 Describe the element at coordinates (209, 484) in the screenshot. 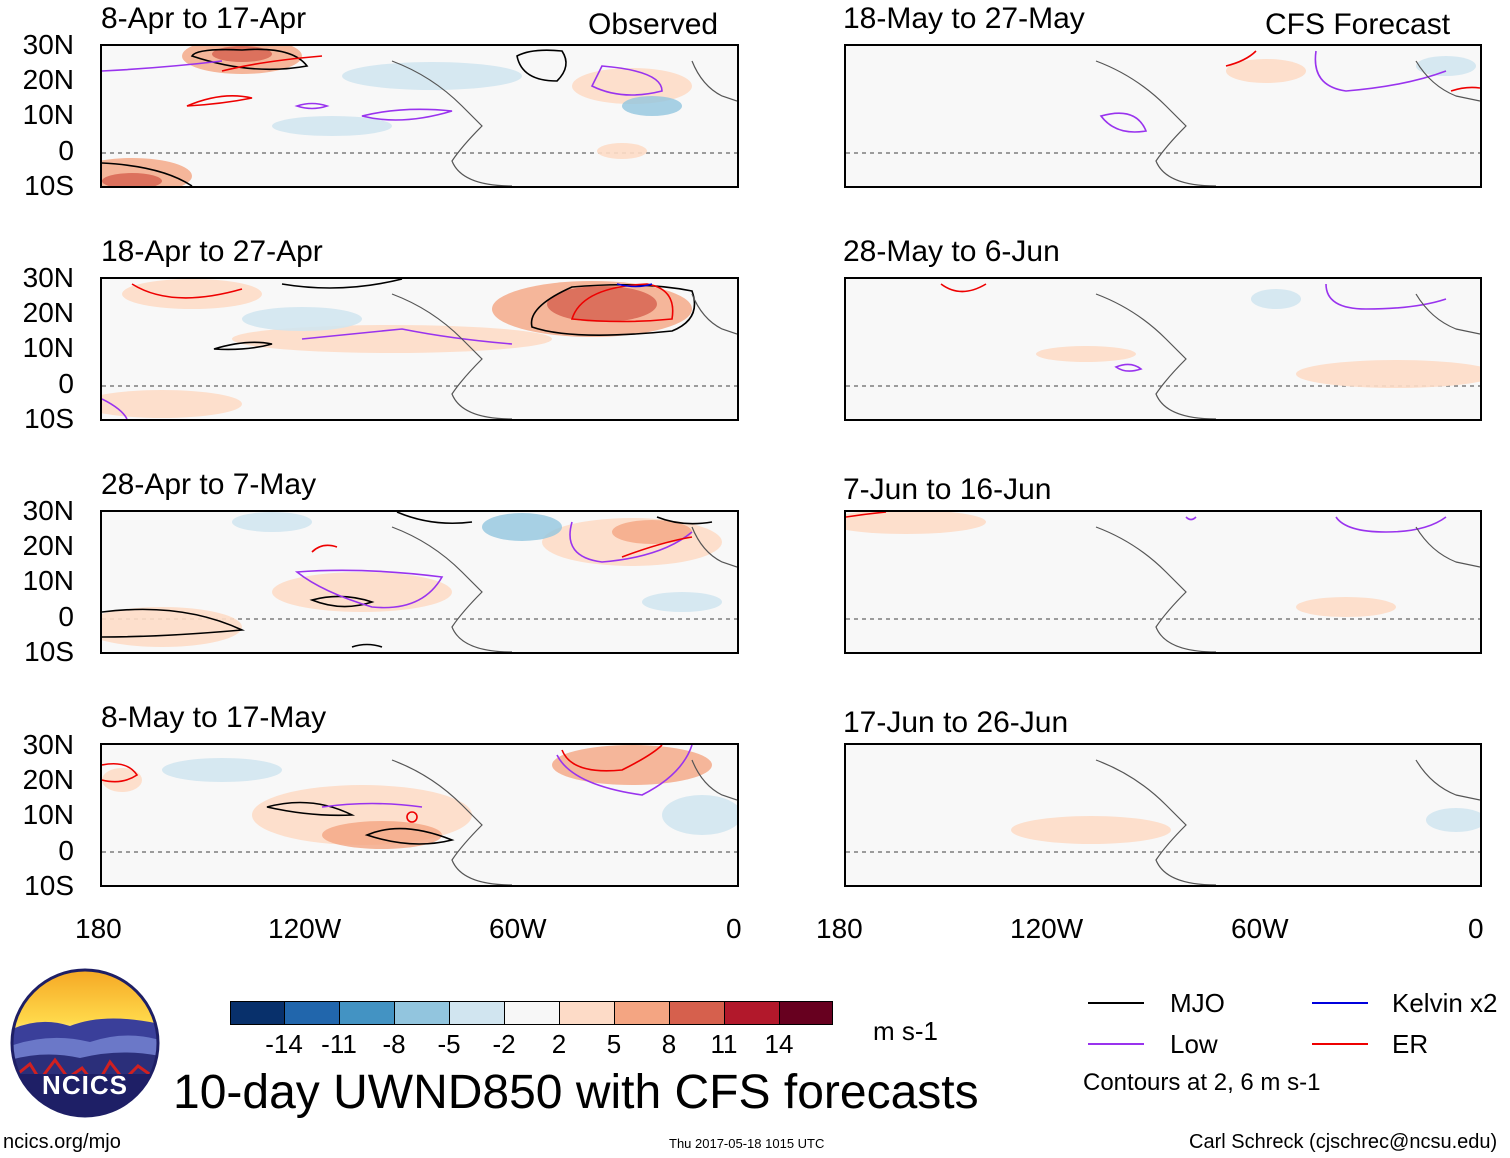

I see `panel-title-obs-3: 28-Apr to 7-May` at that location.